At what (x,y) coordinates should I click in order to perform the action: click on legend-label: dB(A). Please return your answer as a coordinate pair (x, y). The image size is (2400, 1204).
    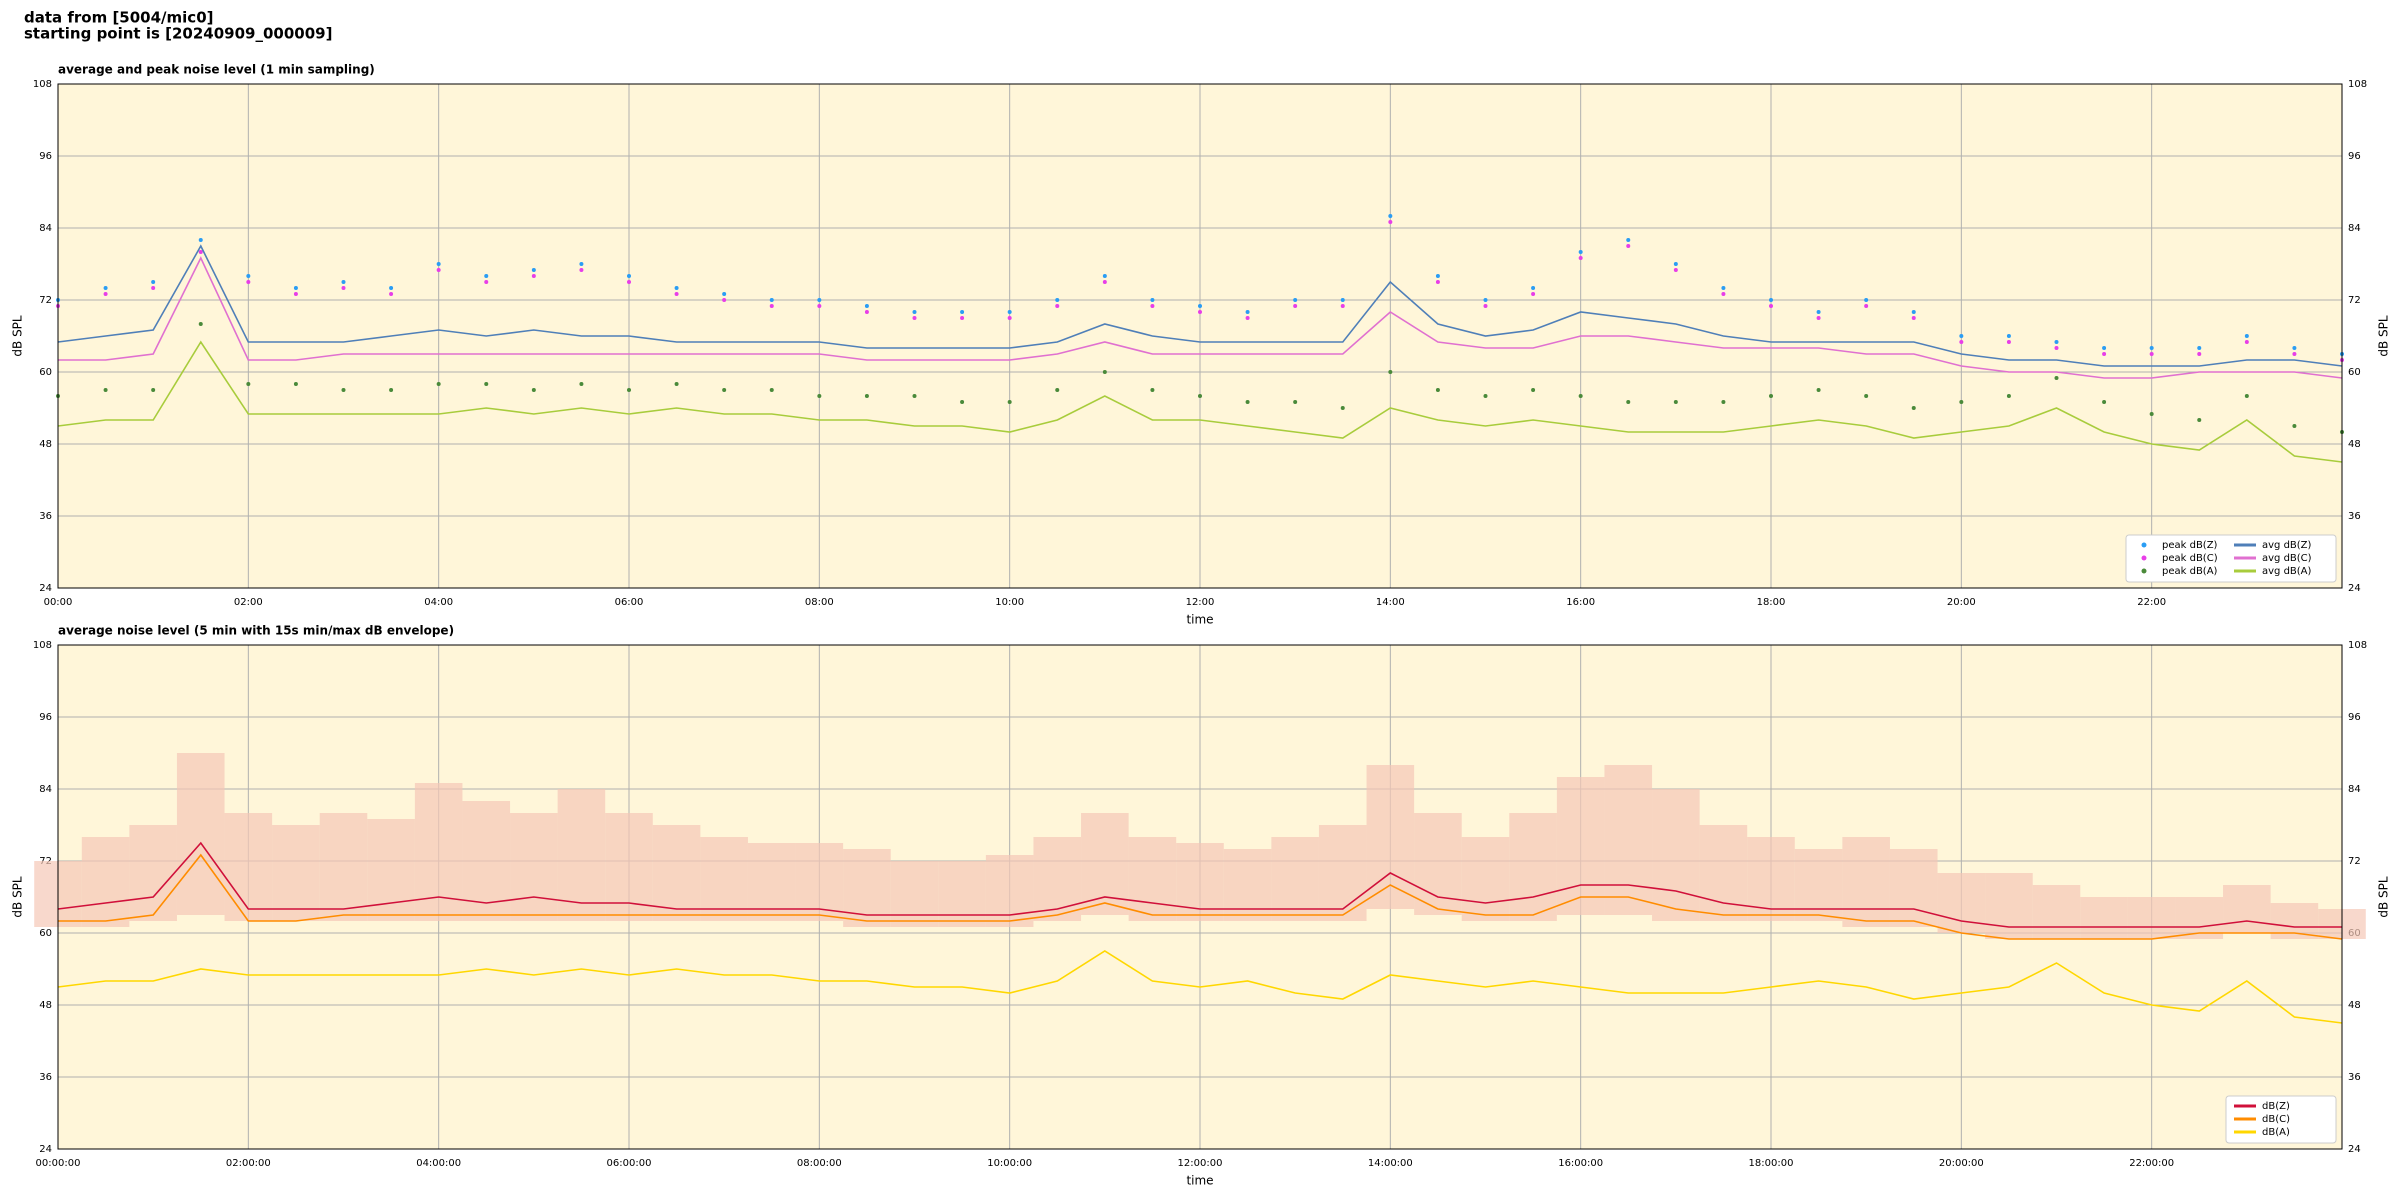
    Looking at the image, I should click on (2276, 1132).